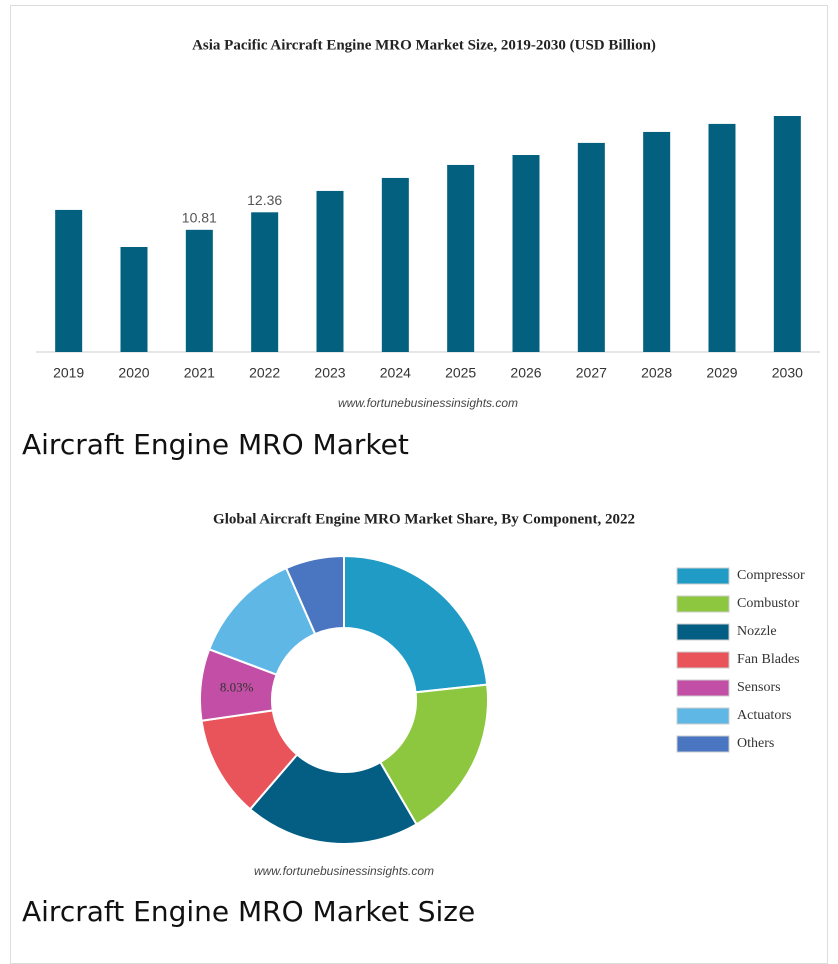 This screenshot has height=964, width=838. Describe the element at coordinates (133, 373) in the screenshot. I see `x-tick-label: 2020` at that location.